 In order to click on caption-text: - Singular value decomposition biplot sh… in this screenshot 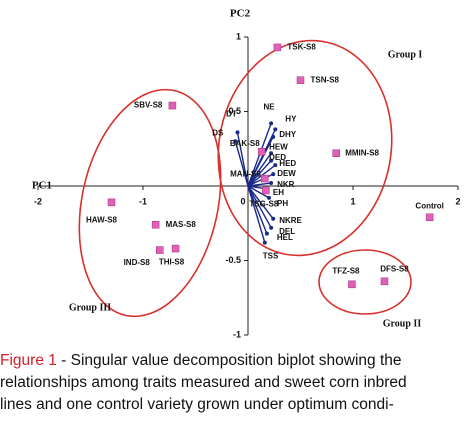, I will do `click(229, 360)`.